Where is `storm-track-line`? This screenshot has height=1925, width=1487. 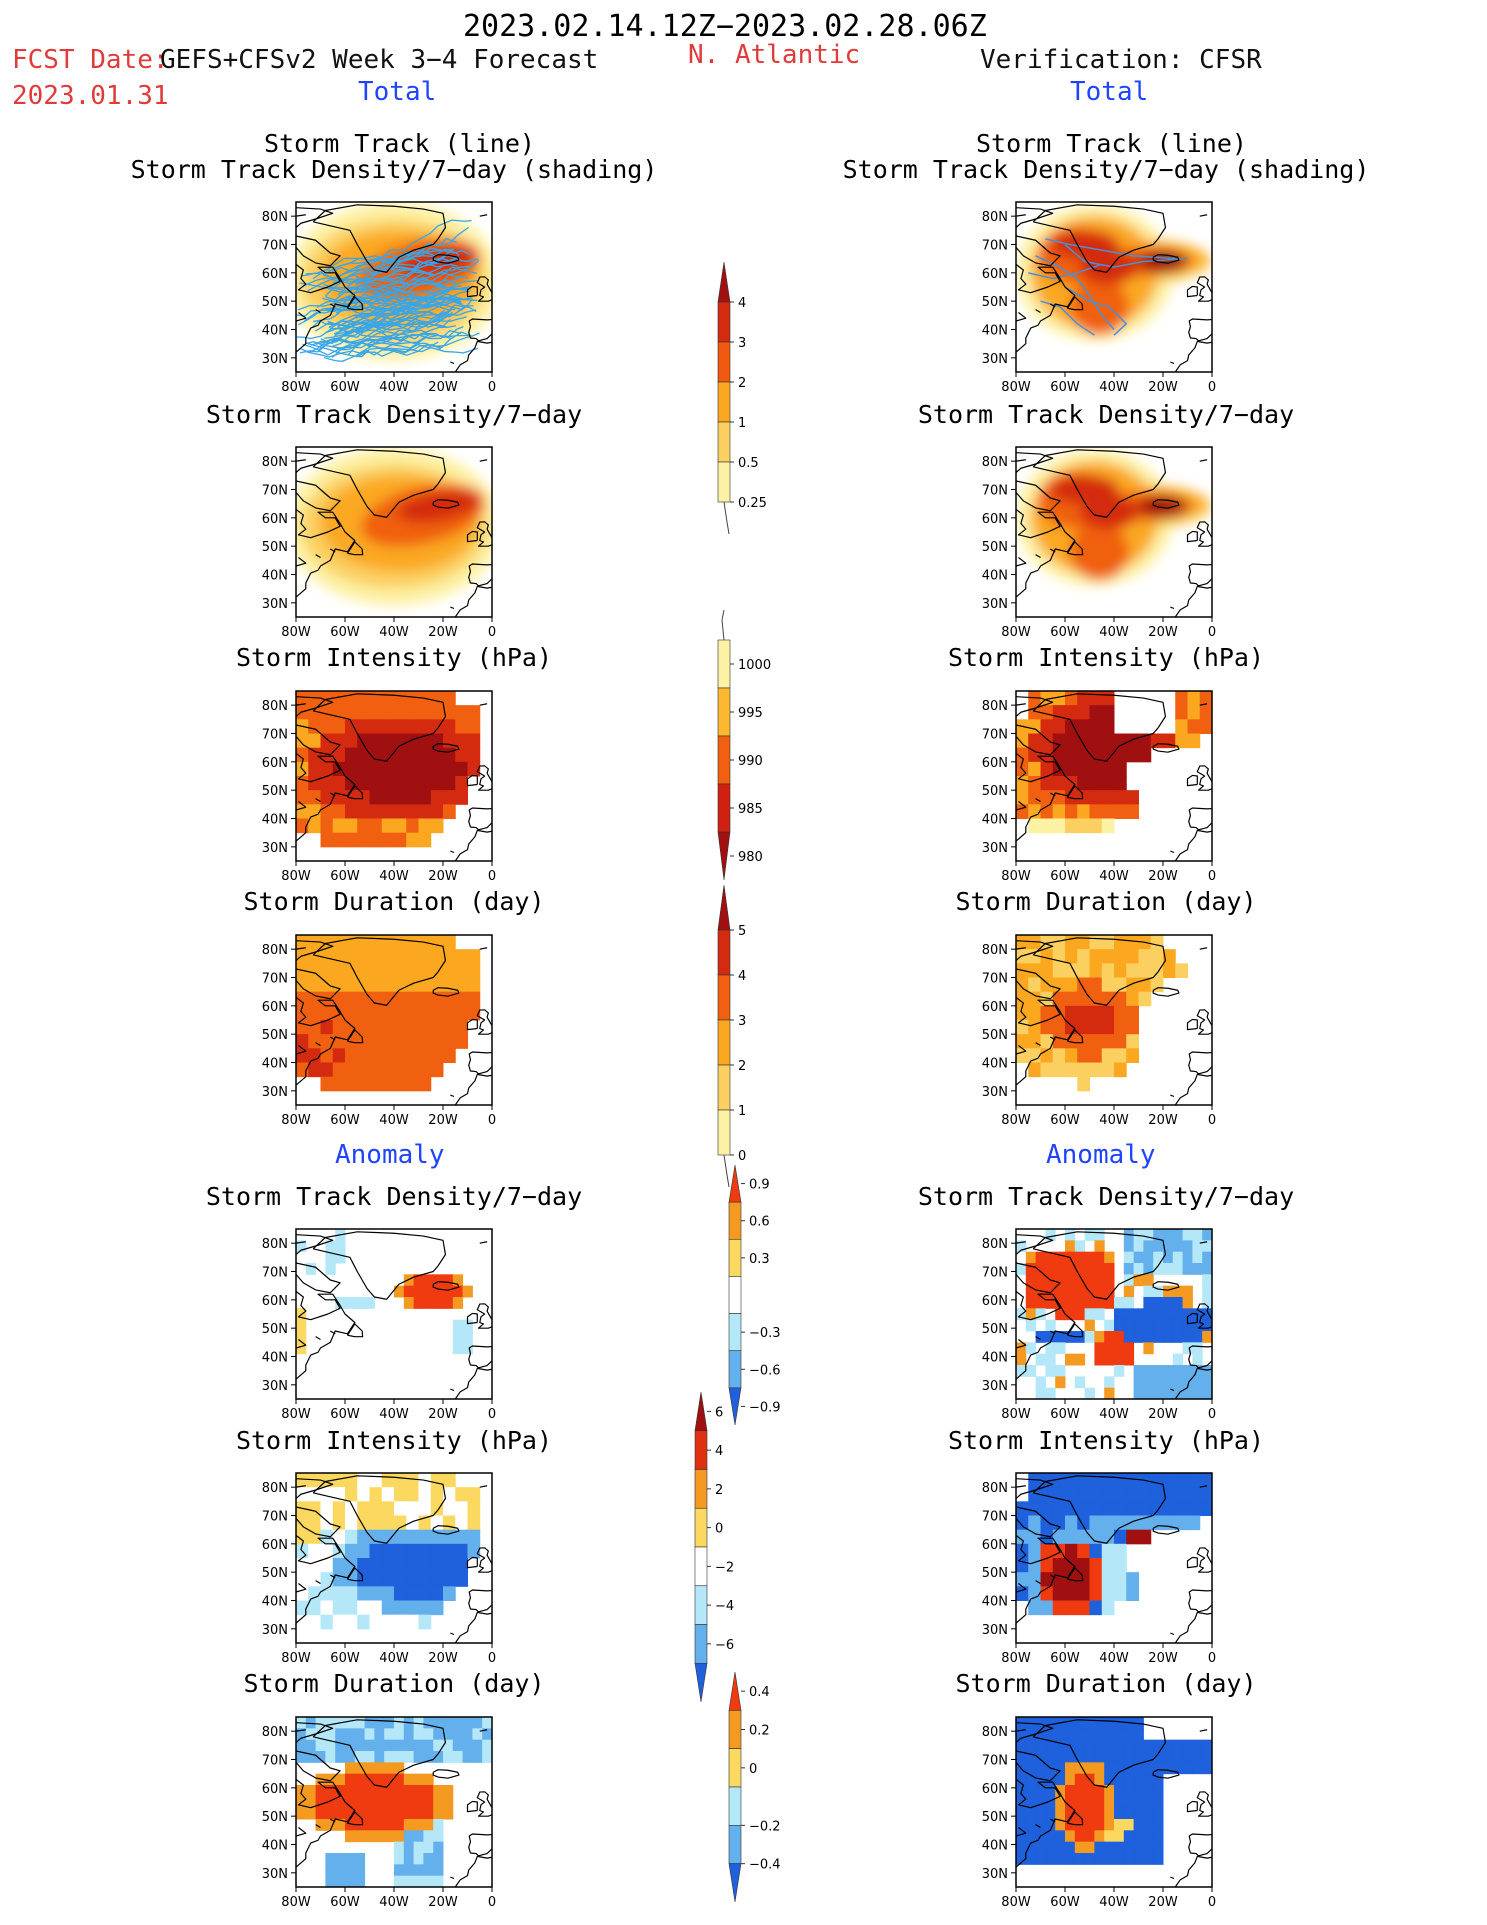
storm-track-line is located at coordinates (396, 317).